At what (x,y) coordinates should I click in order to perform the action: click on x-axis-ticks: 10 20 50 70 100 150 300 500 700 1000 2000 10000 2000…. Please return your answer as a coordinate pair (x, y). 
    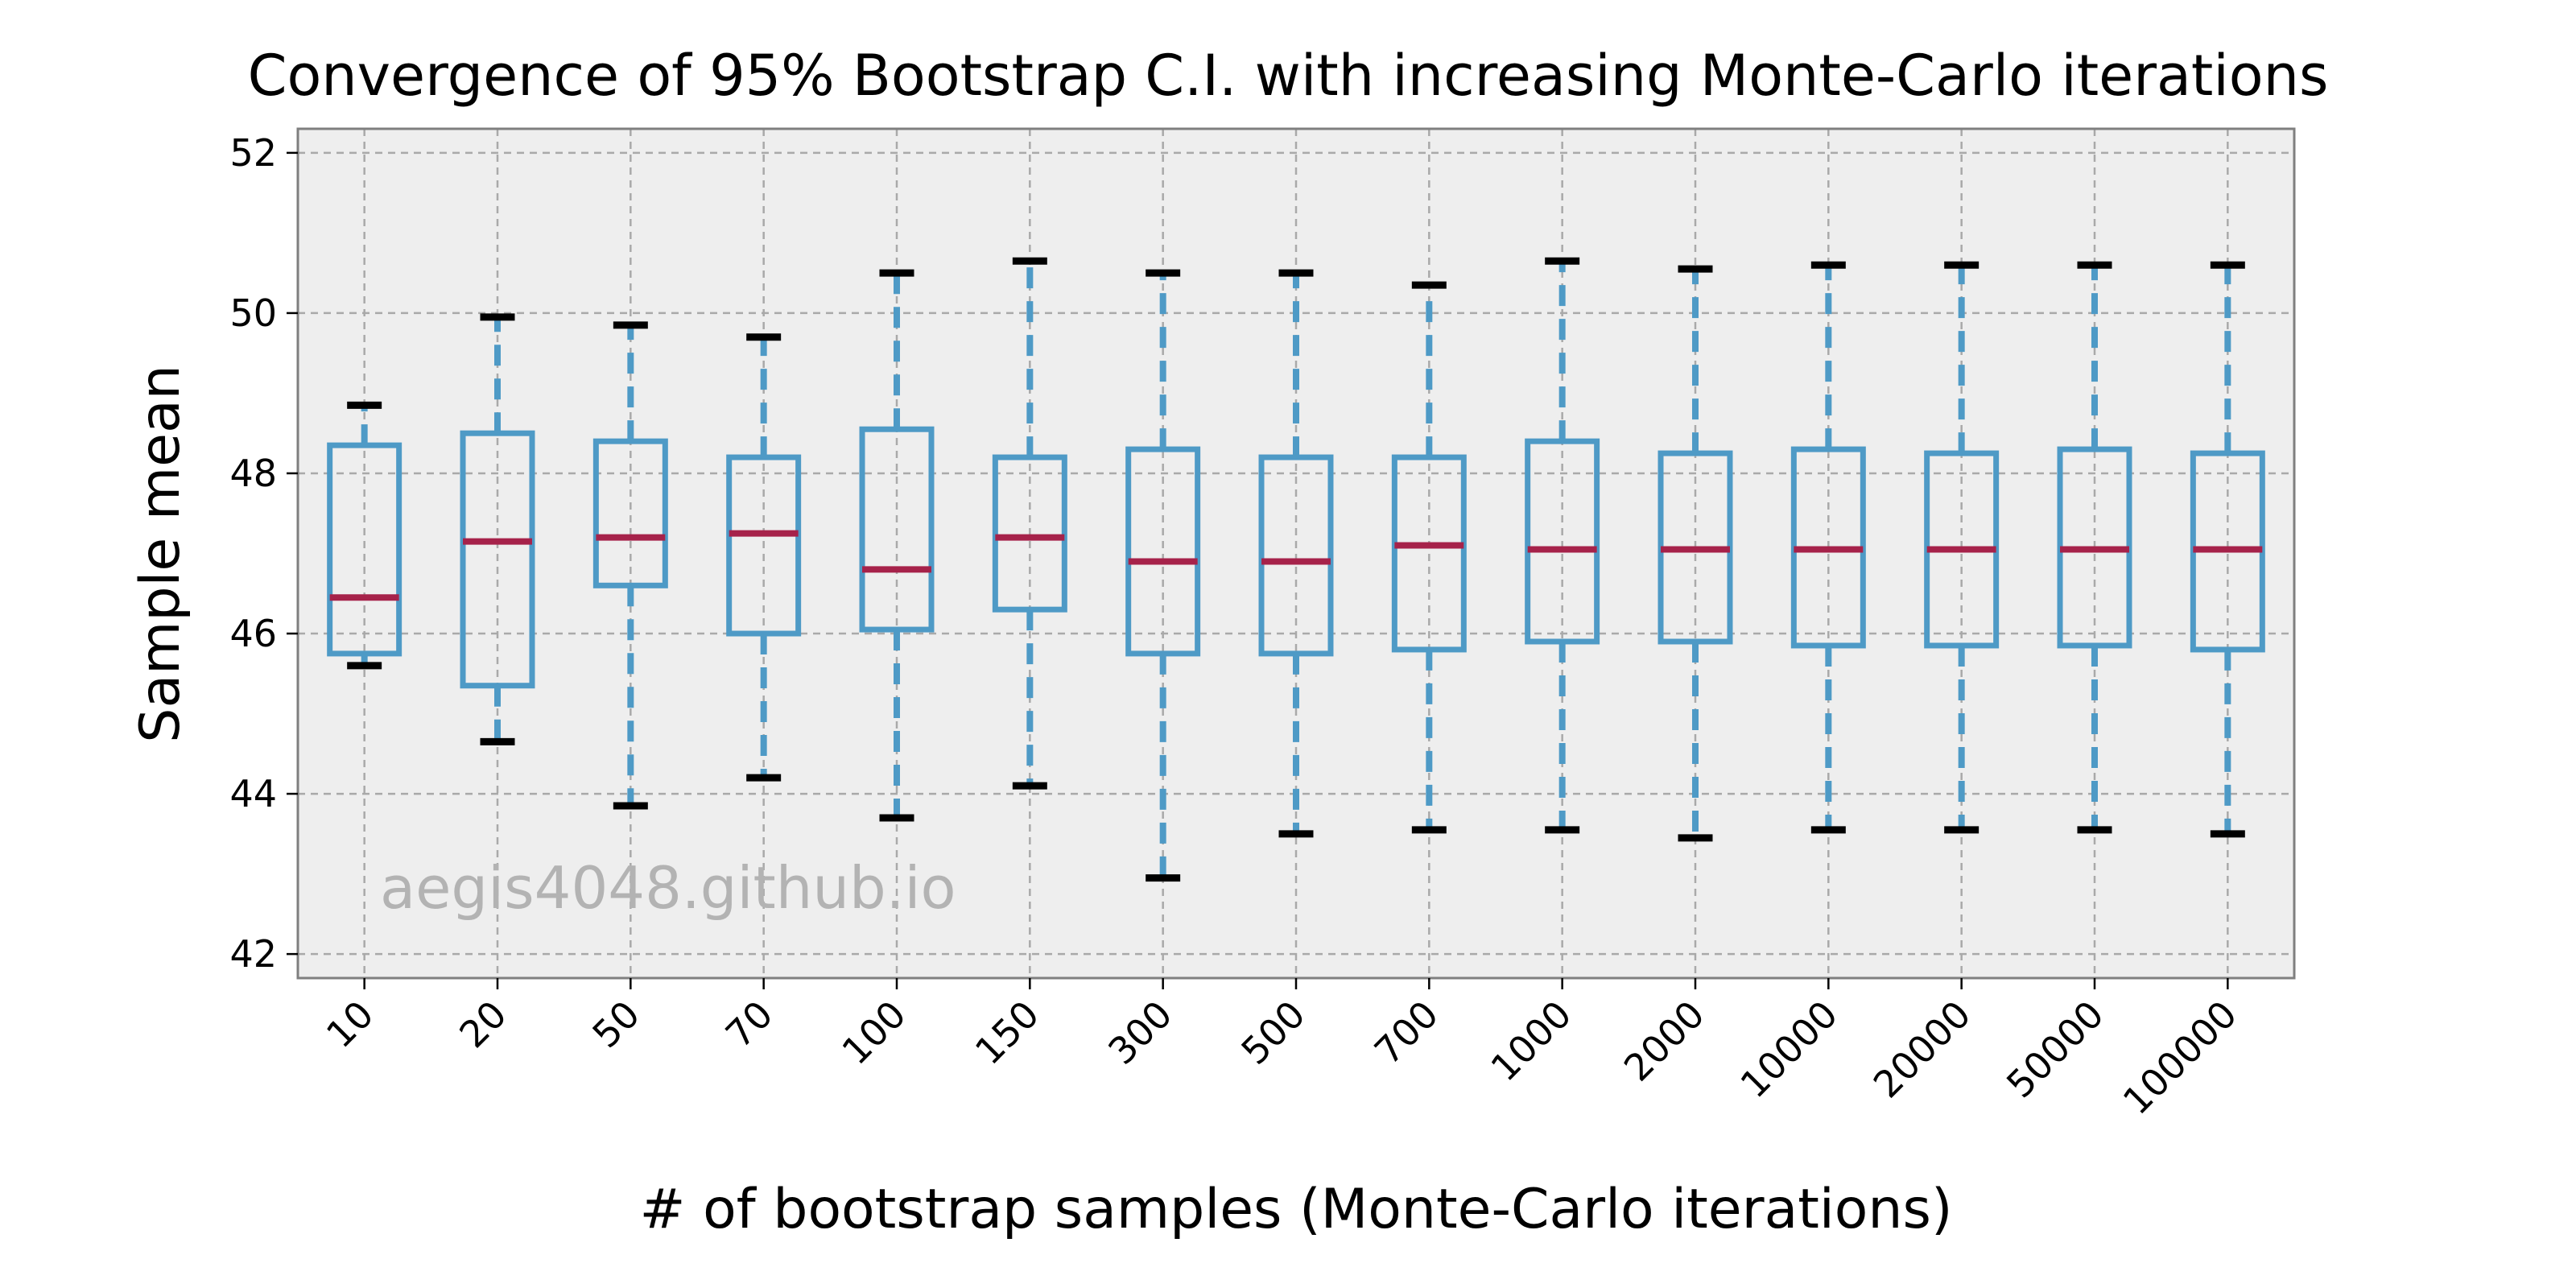
    Looking at the image, I should click on (1281, 1050).